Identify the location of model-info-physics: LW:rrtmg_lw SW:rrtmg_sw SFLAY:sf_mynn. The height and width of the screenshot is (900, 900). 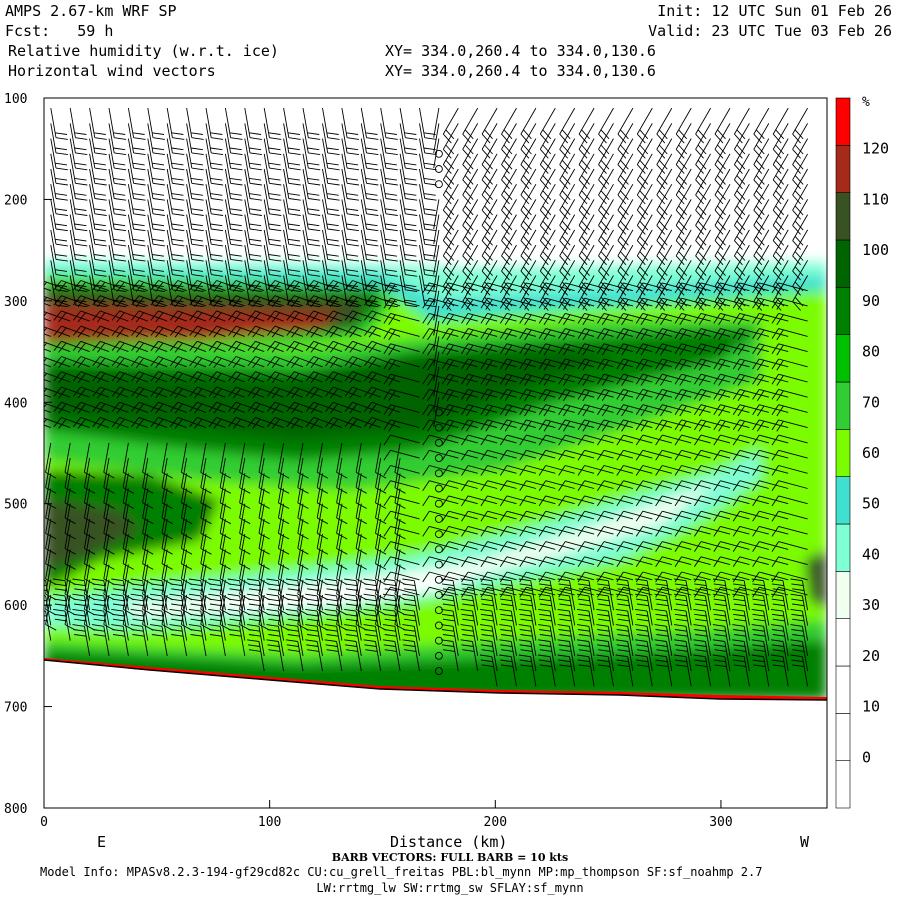
(450, 888).